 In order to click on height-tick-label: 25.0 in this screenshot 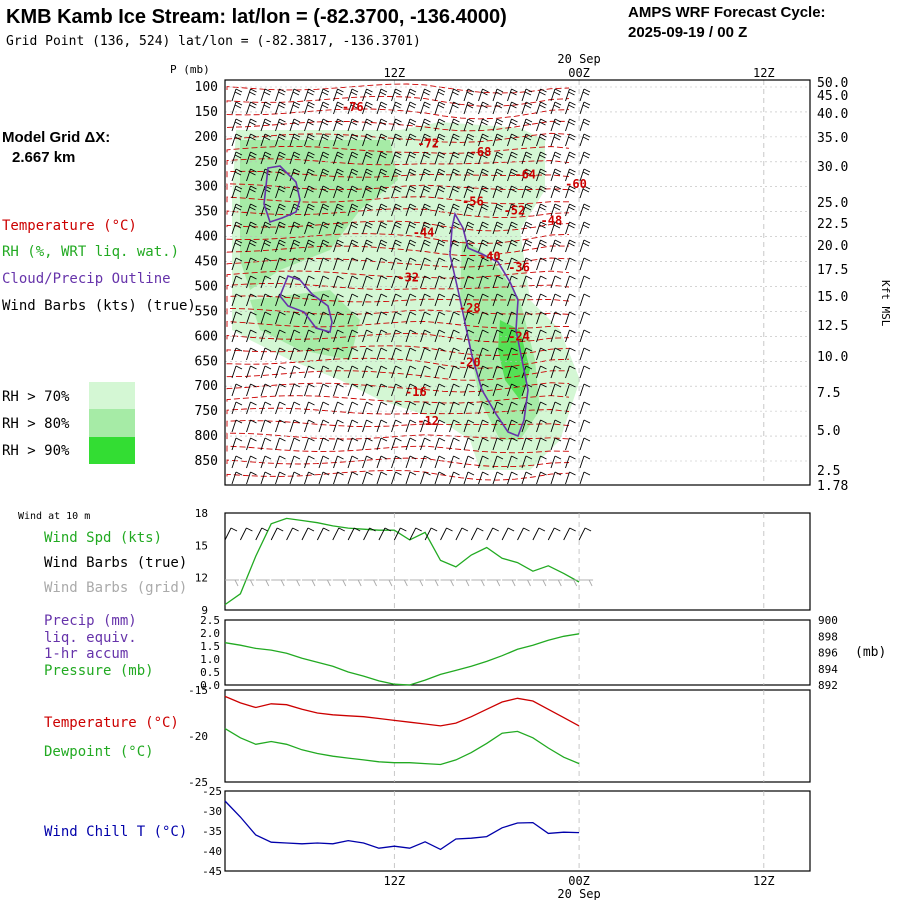, I will do `click(832, 203)`.